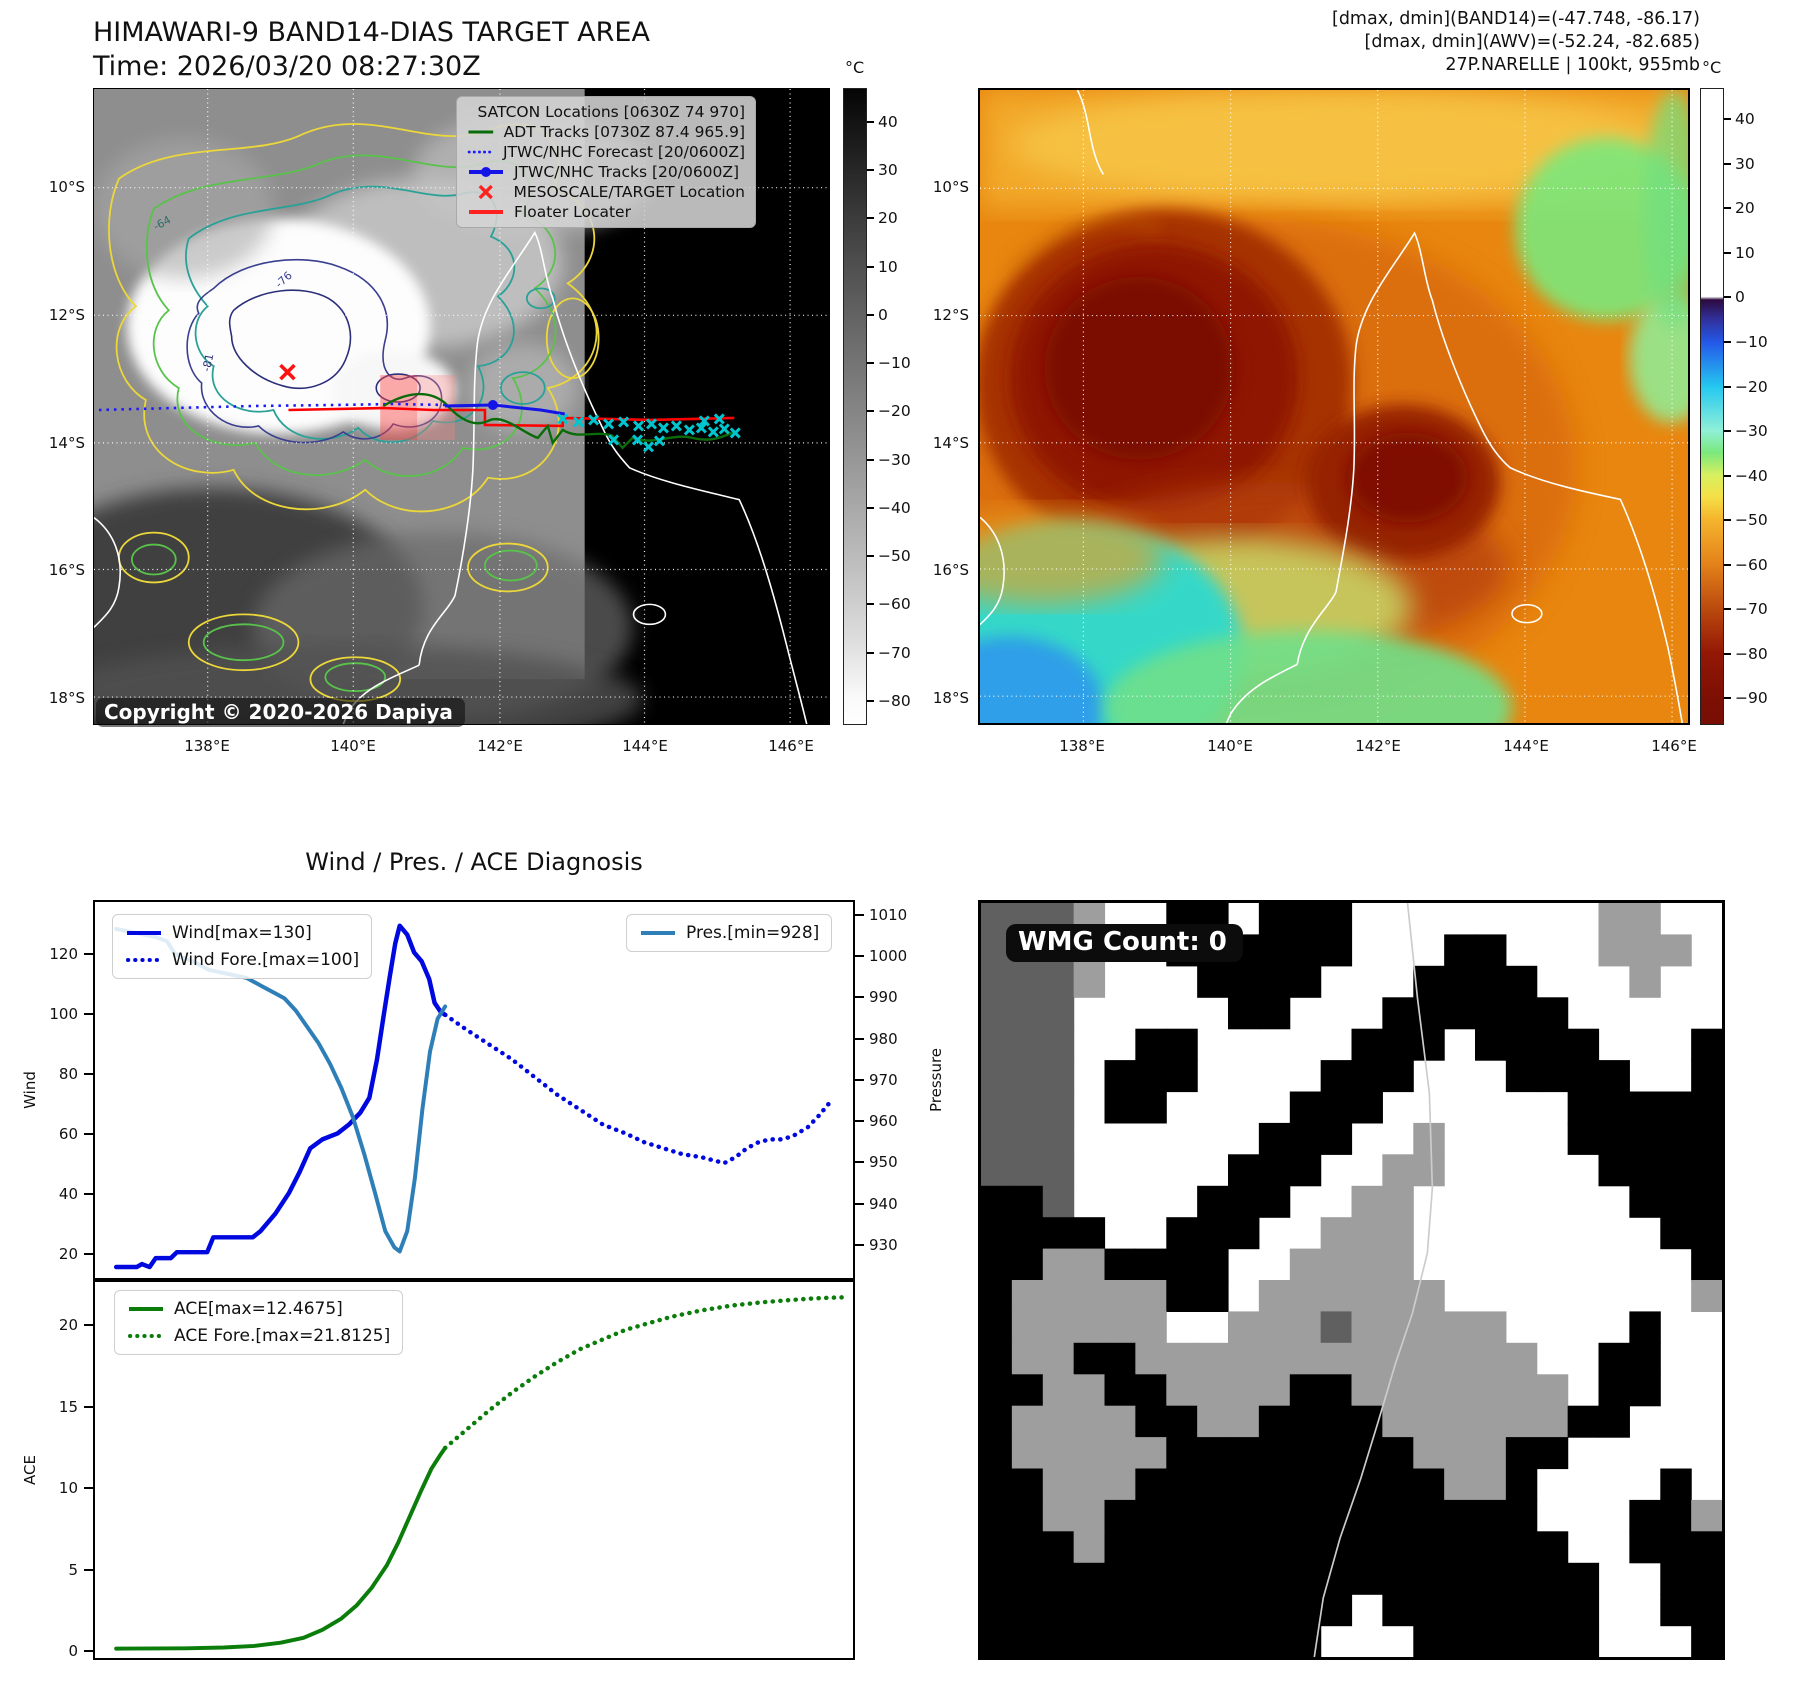 This screenshot has width=1797, height=1690. Describe the element at coordinates (1378, 746) in the screenshot. I see `awv-lon-tick-label: 142°E` at that location.